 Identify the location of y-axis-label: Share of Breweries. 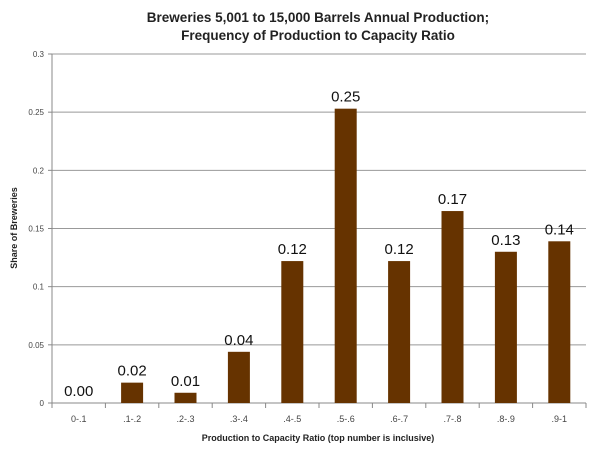
(14, 228).